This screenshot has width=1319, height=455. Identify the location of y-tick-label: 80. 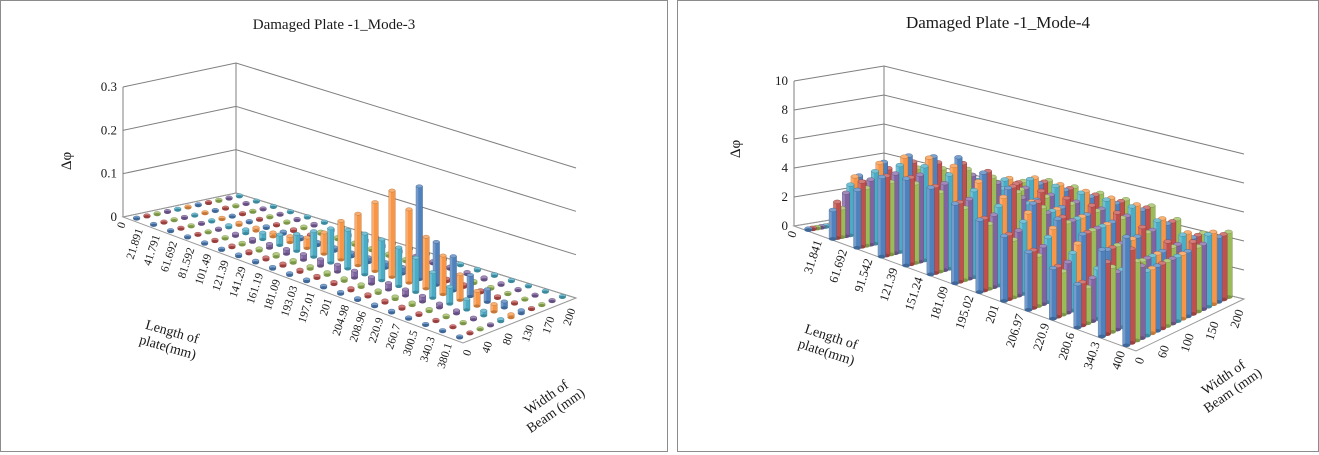
(508, 339).